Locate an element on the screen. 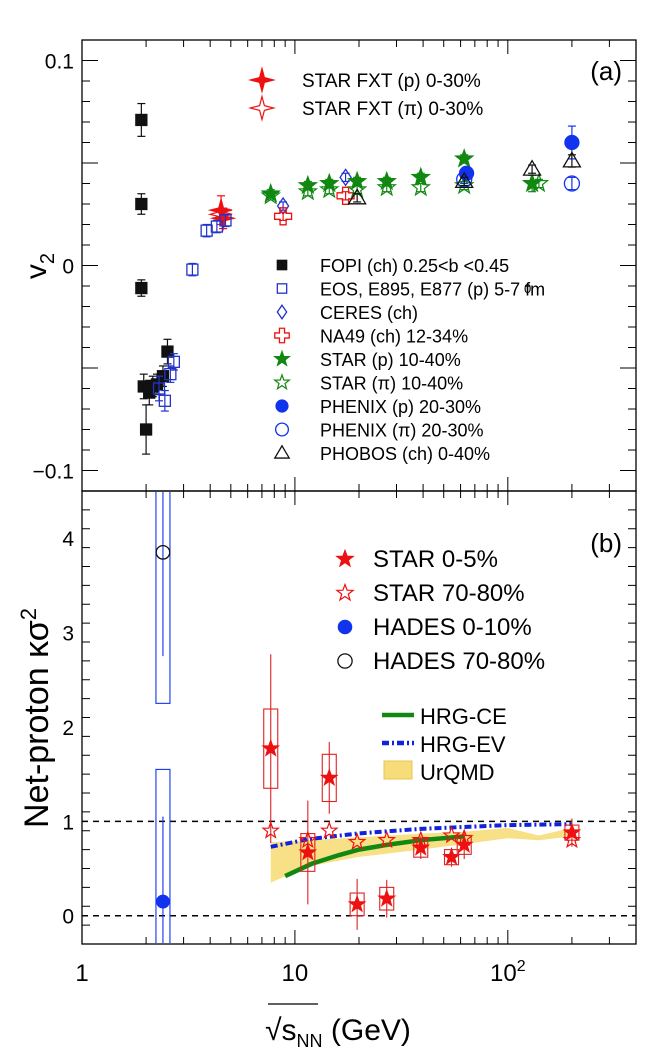 Image resolution: width=664 pixels, height=1051 pixels. panel-b-ytick-label: 2 is located at coordinates (68, 728).